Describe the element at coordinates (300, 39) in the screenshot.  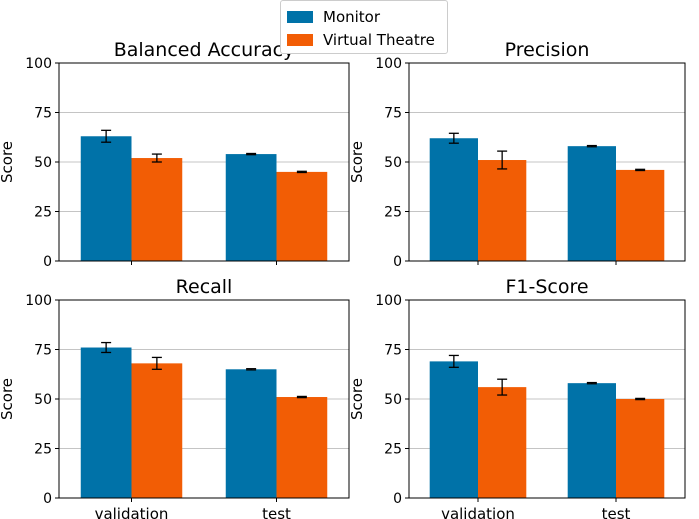
I see `legend-swatch-virtual-theatre` at that location.